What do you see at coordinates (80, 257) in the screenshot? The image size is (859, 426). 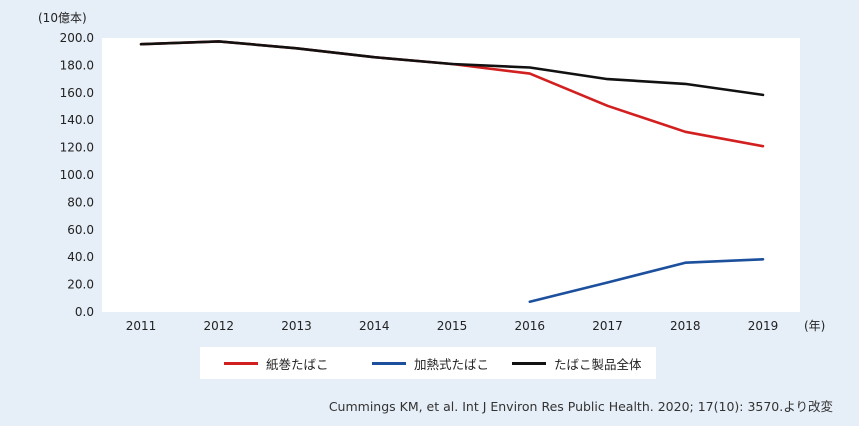 I see `y-tick-label: 40.0` at bounding box center [80, 257].